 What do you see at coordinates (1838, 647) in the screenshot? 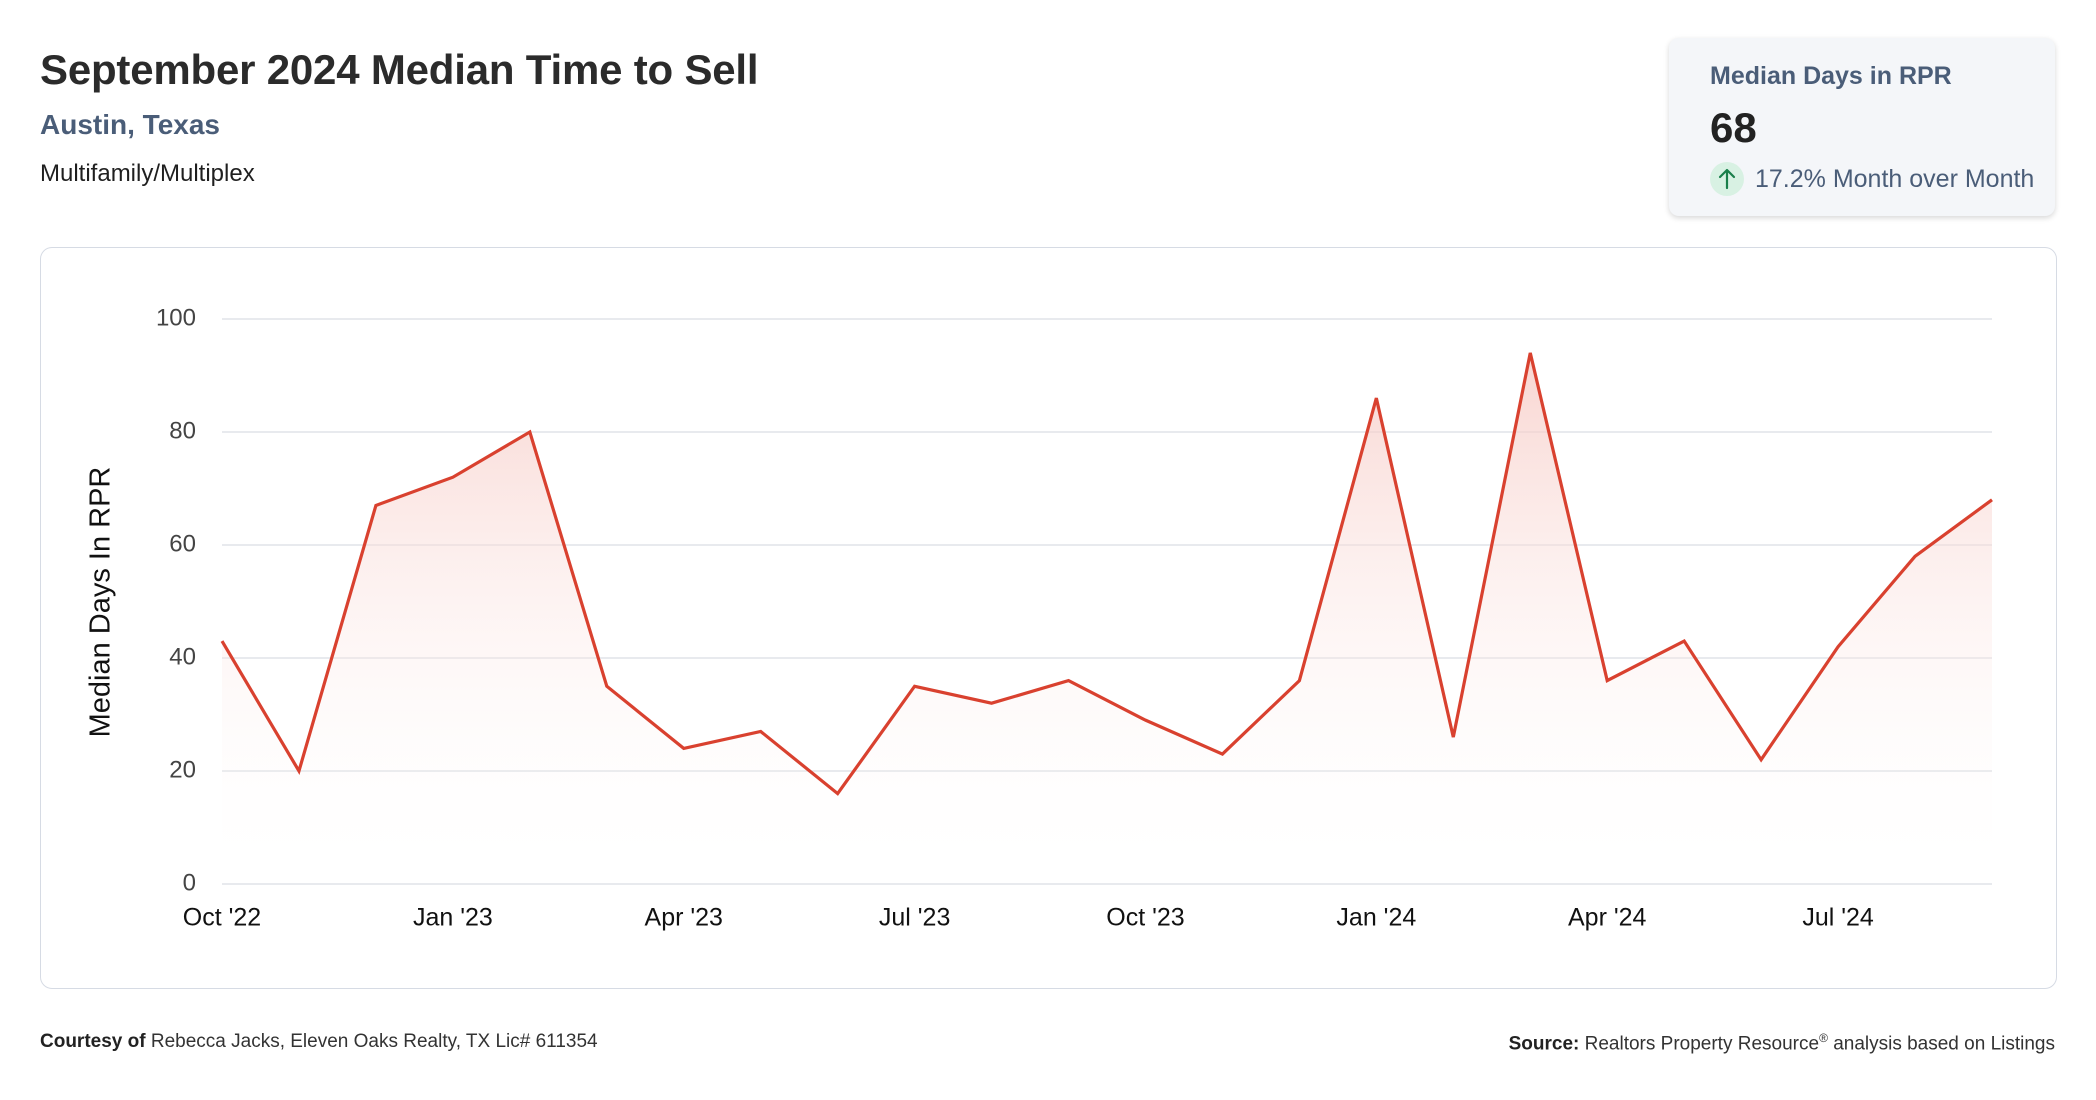
I see `data-point: Jul '24: 42` at bounding box center [1838, 647].